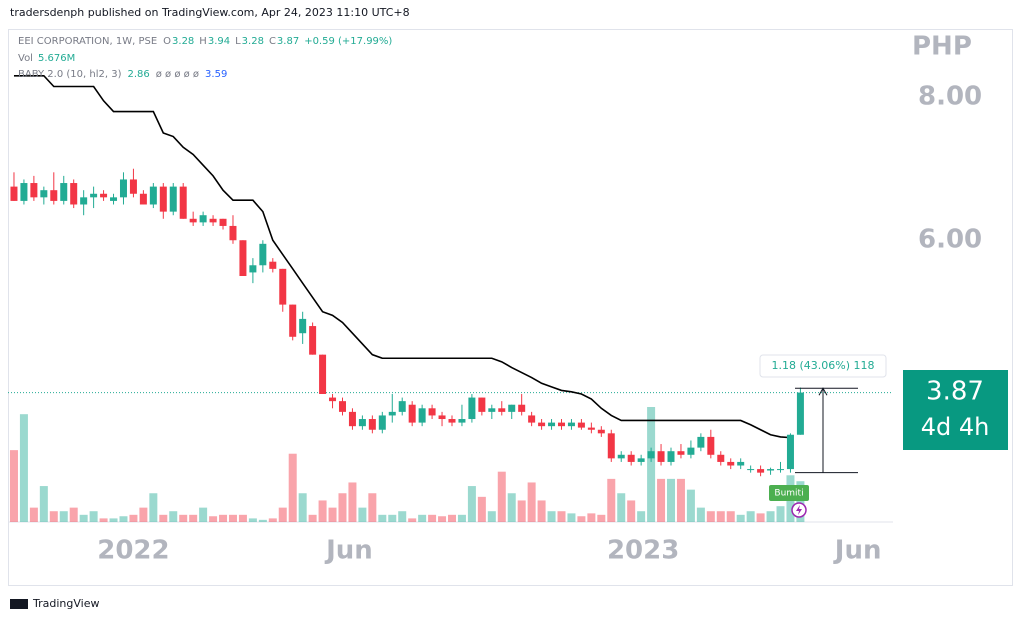 Image resolution: width=1023 pixels, height=624 pixels. What do you see at coordinates (799, 510) in the screenshot?
I see `event-bolt` at bounding box center [799, 510].